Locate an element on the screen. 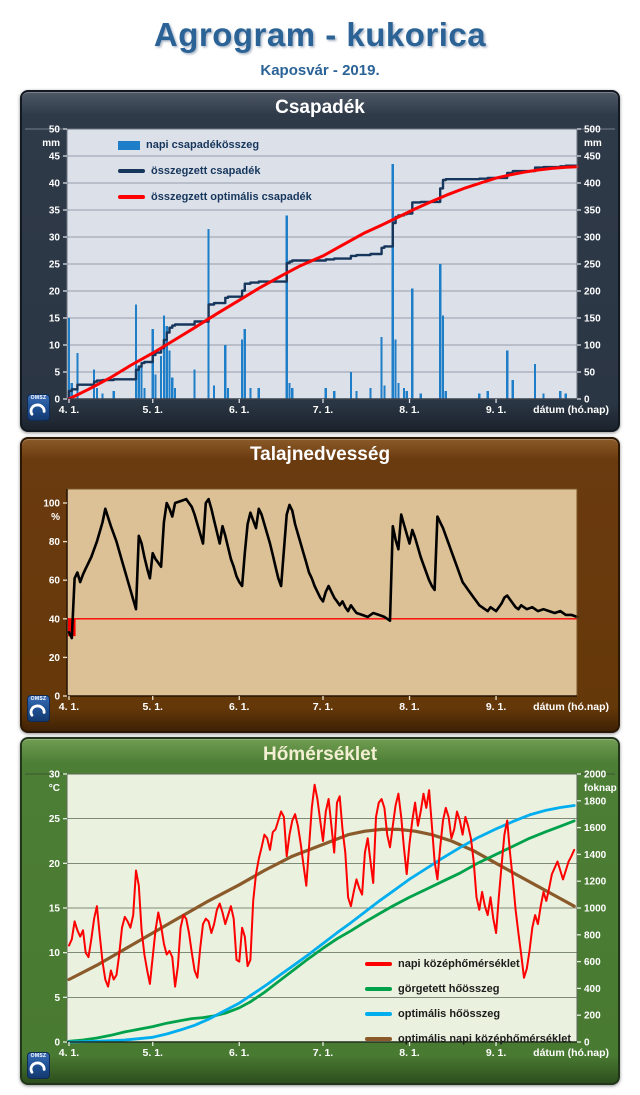  axis-tick-label: 5 is located at coordinates (57, 998).